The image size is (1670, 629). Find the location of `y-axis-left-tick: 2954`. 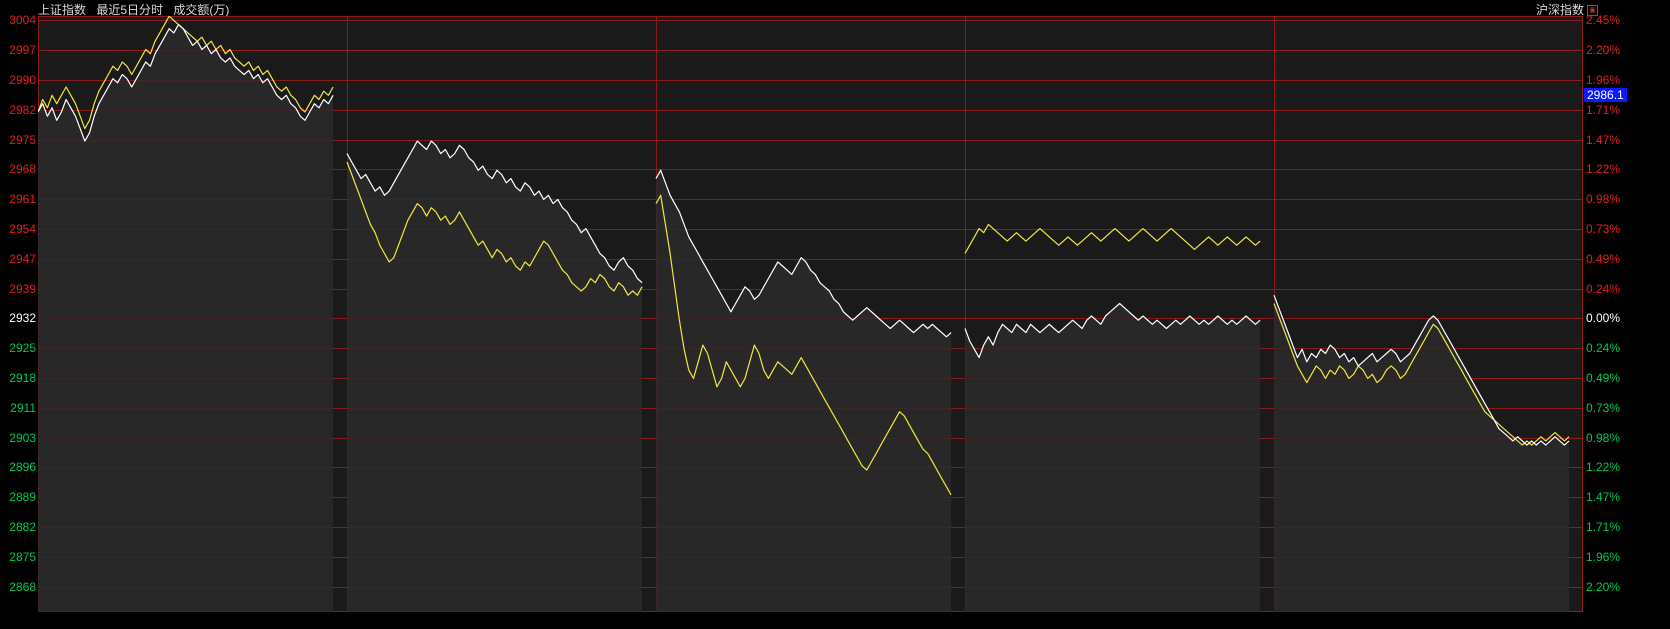

y-axis-left-tick: 2954 is located at coordinates (22, 229).